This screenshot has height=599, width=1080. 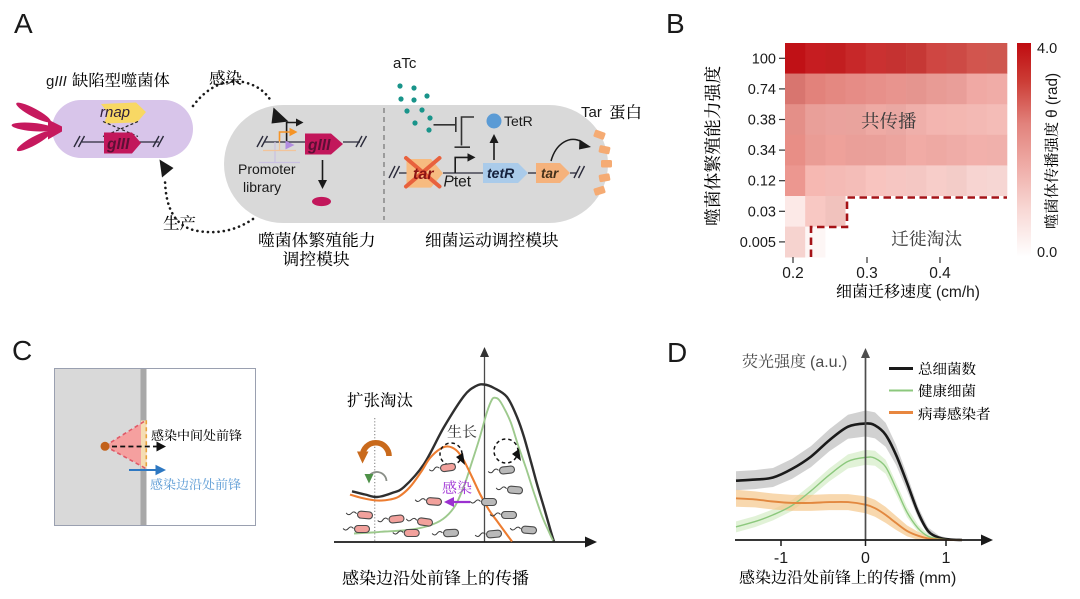 What do you see at coordinates (267, 169) in the screenshot?
I see `svg-text: Promoter` at bounding box center [267, 169].